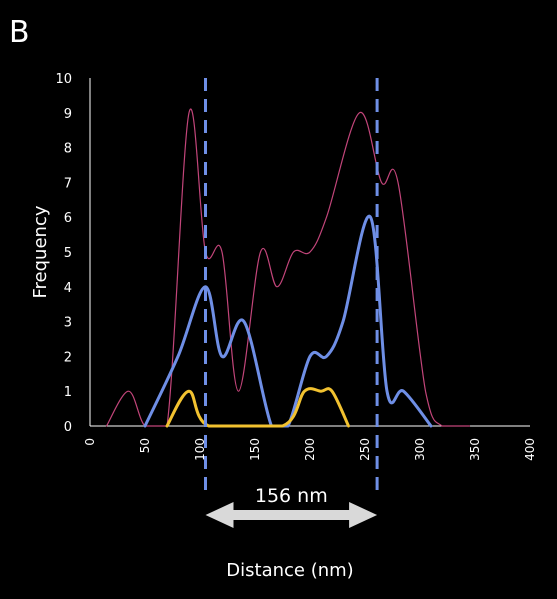  I want to click on x-tick-label: 200, so click(310, 449).